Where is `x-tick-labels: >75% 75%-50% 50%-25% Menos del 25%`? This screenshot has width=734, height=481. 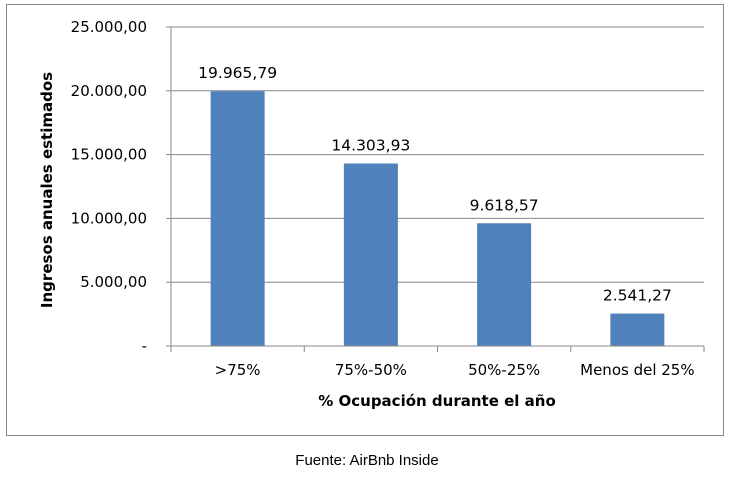 x-tick-labels: >75% 75%-50% 50%-25% Menos del 25% is located at coordinates (455, 370).